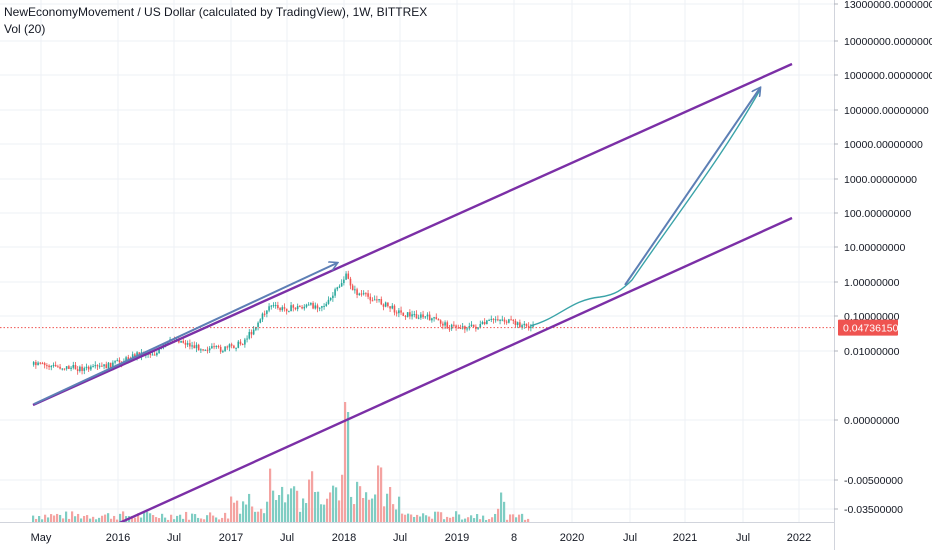 The image size is (932, 555). I want to click on y-tick-label: 1.00000000, so click(872, 283).